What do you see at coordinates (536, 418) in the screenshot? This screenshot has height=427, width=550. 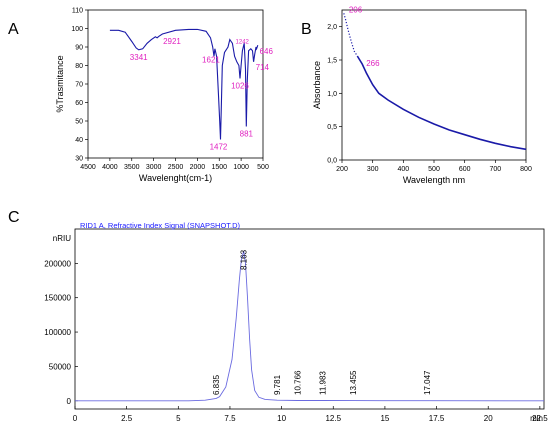 I see `x-axis-unit: min` at bounding box center [536, 418].